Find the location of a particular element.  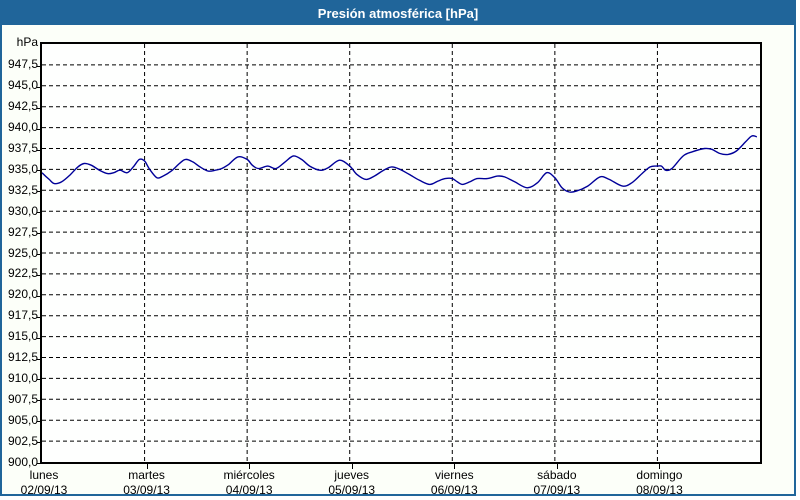

y-tick-label: 915,0 is located at coordinates (22, 336).